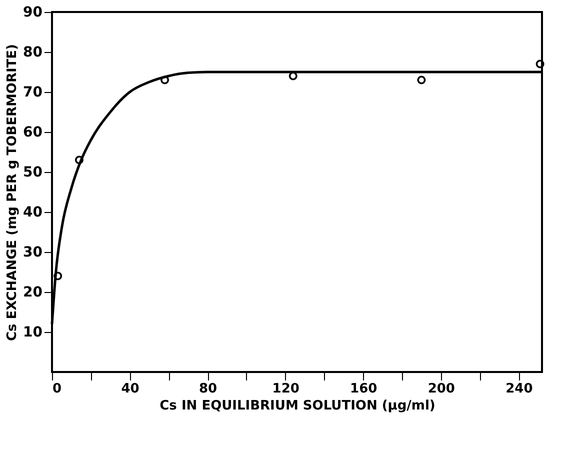  I want to click on y-tick-label: 20, so click(33, 292).